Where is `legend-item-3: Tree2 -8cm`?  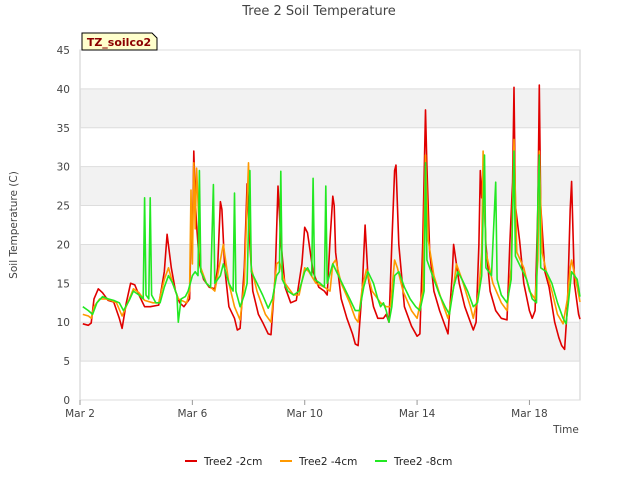
legend-item-3: Tree2 -8cm is located at coordinates (413, 462).